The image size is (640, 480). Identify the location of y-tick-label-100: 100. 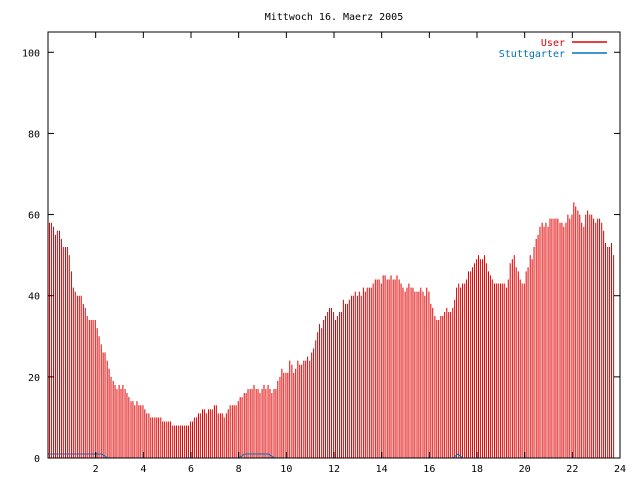
(31, 53).